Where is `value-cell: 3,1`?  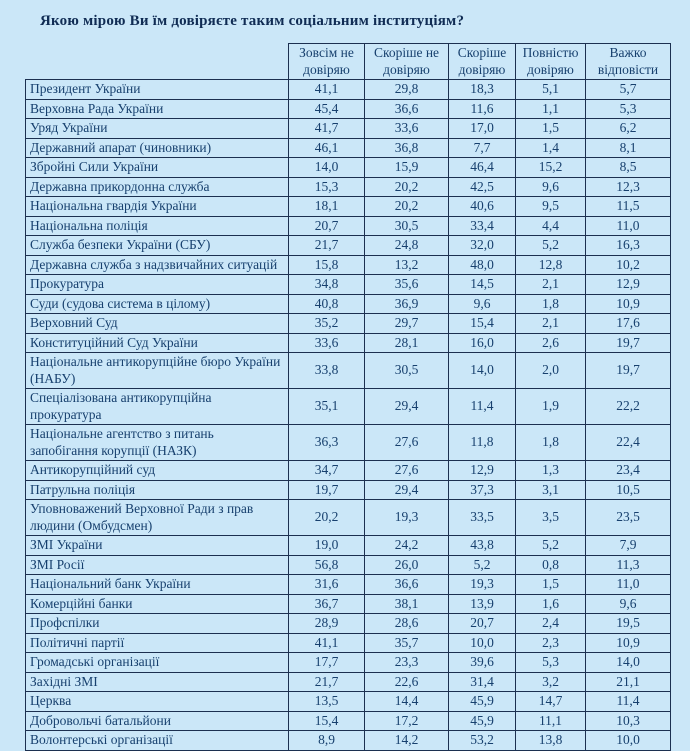
value-cell: 3,1 is located at coordinates (550, 489).